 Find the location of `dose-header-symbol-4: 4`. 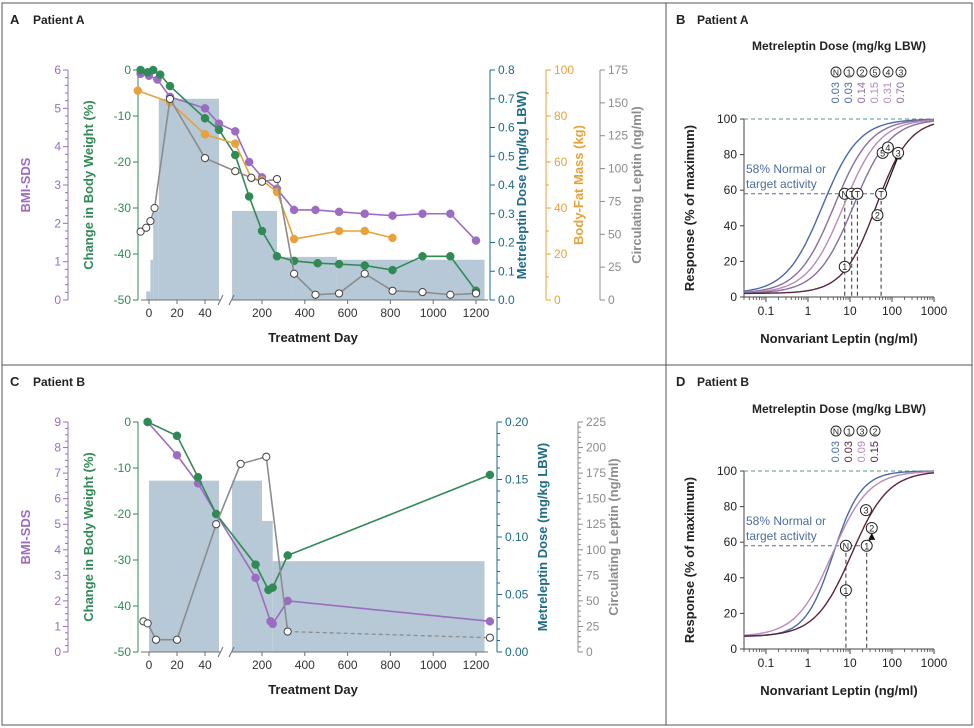

dose-header-symbol-4: 4 is located at coordinates (888, 72).